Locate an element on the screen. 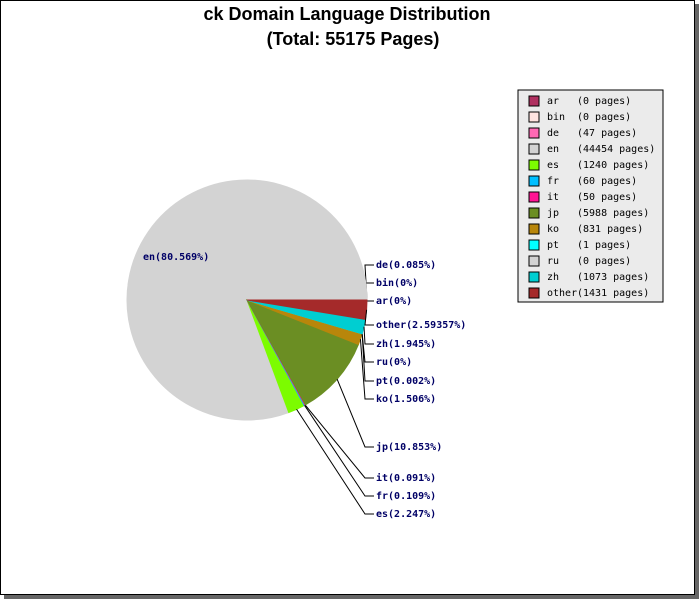 The width and height of the screenshot is (700, 600). legend-label: ar is located at coordinates (553, 101).